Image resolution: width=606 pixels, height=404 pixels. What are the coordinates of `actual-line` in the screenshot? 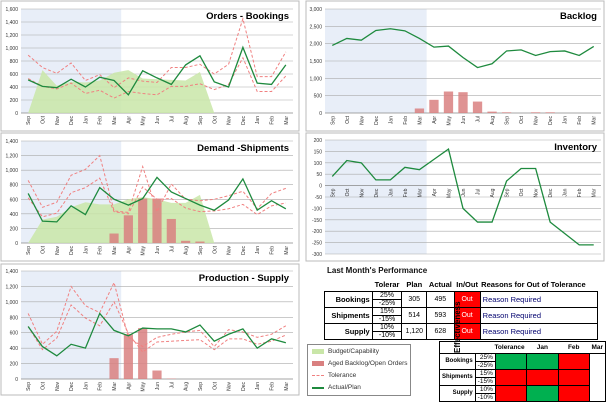 It's located at (157, 199).